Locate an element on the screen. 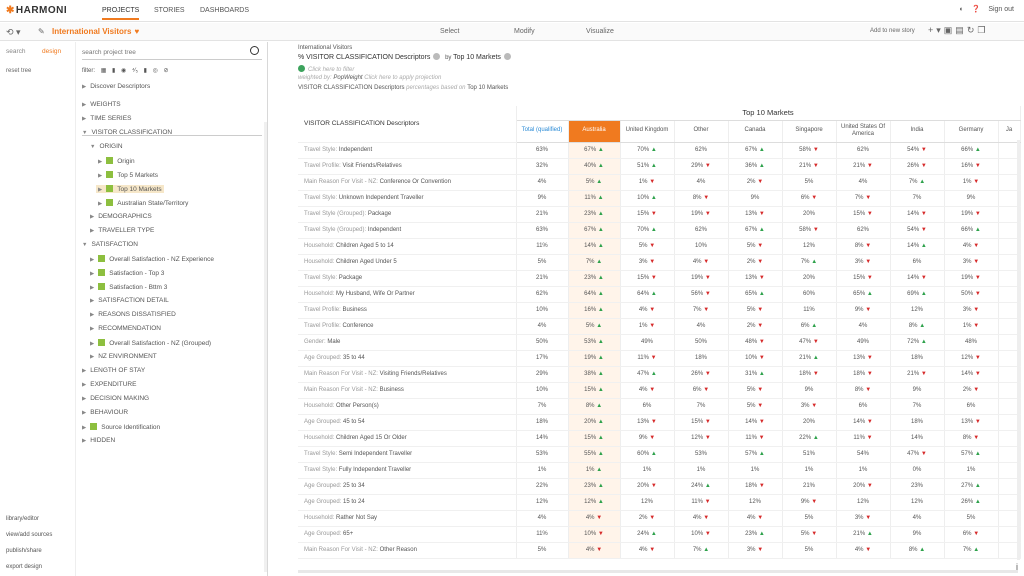  column-header-usa: United States Of America is located at coordinates (863, 131).